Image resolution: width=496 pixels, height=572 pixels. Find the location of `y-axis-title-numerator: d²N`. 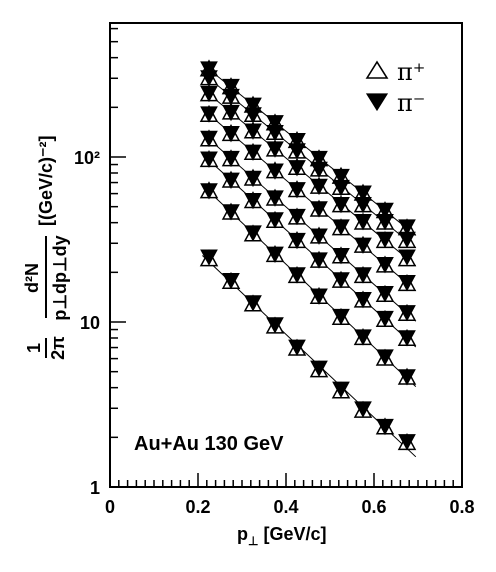

y-axis-title-numerator: d²N is located at coordinates (32, 278).